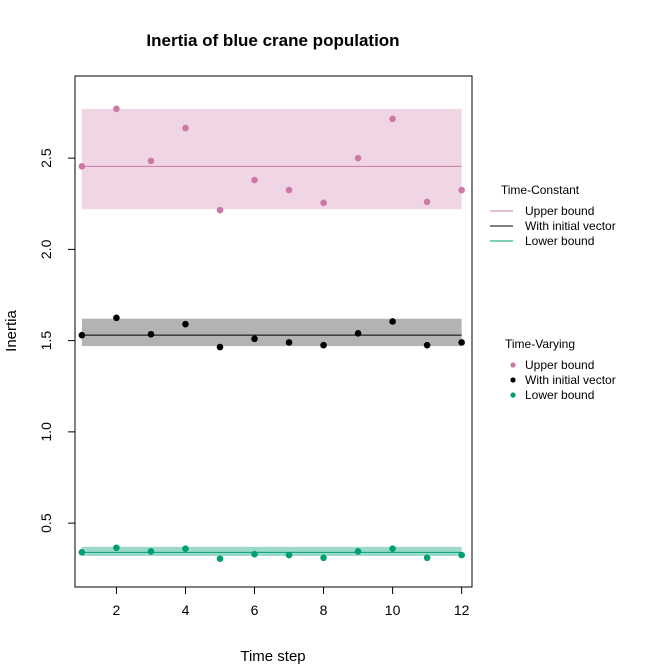 This screenshot has height=664, width=664. Describe the element at coordinates (462, 610) in the screenshot. I see `x-tick-label-12: 12` at that location.